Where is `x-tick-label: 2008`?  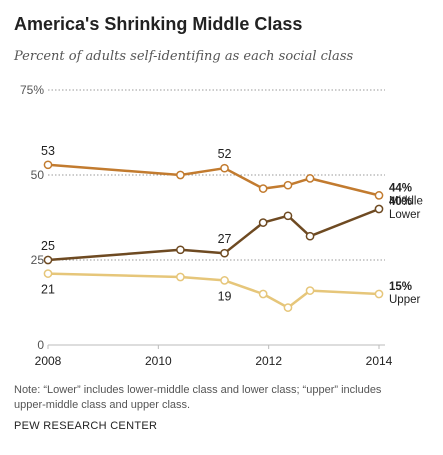 x-tick-label: 2008 is located at coordinates (48, 361).